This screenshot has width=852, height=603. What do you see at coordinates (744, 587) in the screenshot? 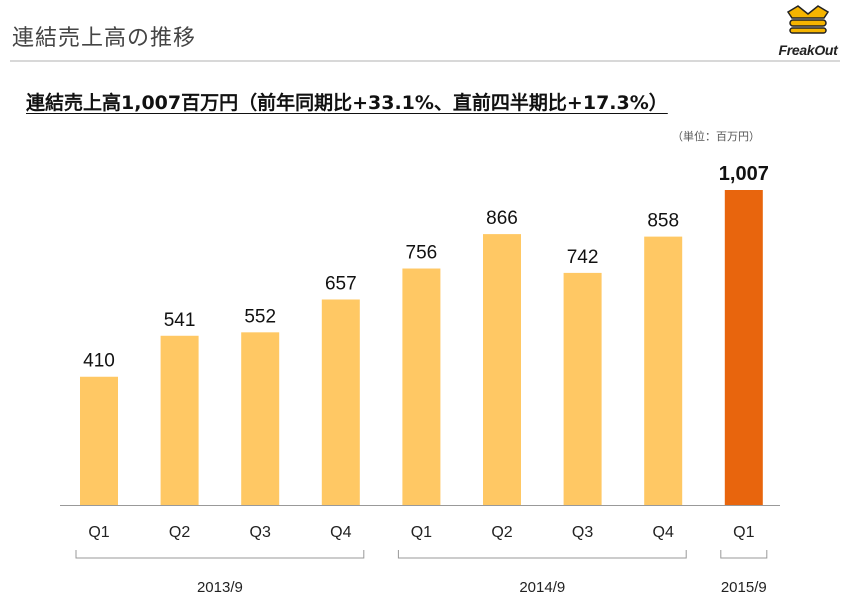
I see `group-label-3: 2015/9` at bounding box center [744, 587].